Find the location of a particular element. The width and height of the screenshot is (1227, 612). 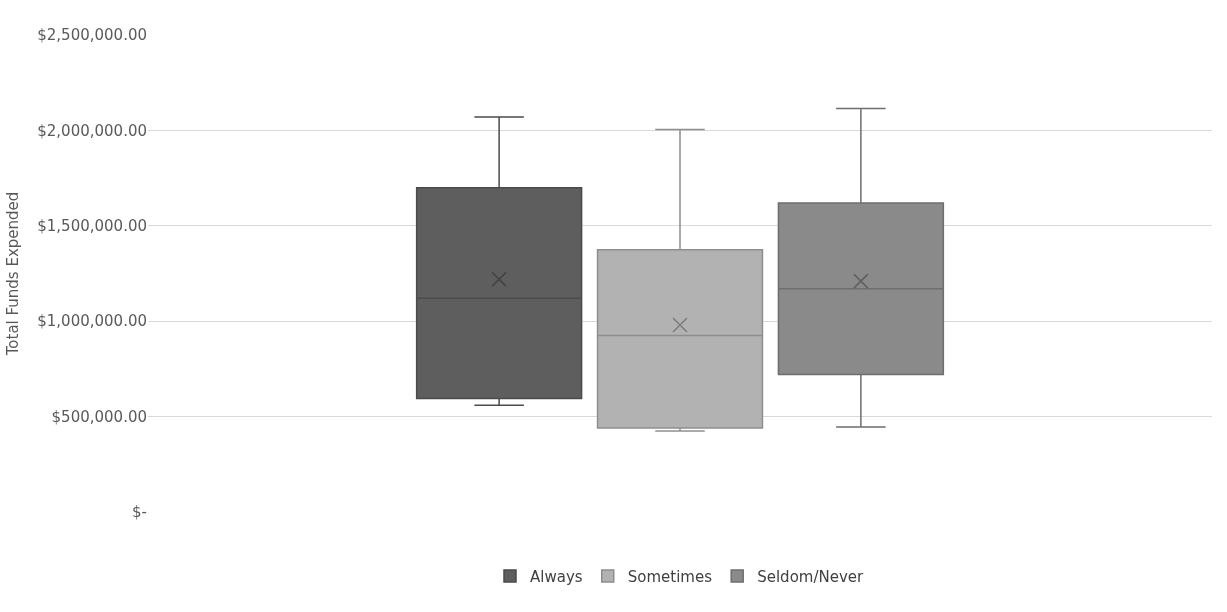

y-tick-label: $500,000.00 is located at coordinates (99, 416).